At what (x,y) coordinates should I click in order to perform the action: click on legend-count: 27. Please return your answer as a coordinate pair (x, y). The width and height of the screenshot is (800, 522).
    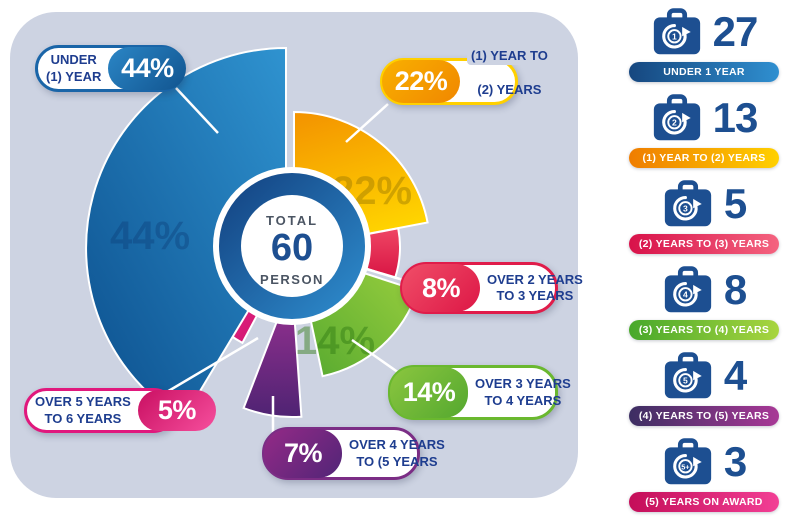
    Looking at the image, I should click on (735, 31).